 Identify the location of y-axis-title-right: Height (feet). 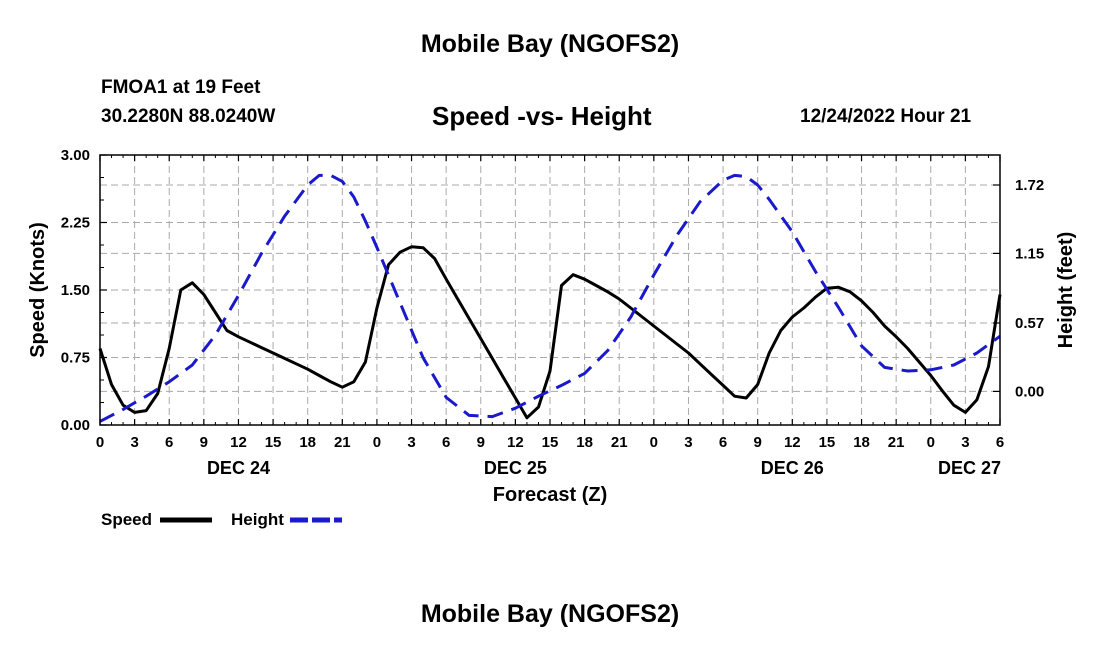
(1066, 290).